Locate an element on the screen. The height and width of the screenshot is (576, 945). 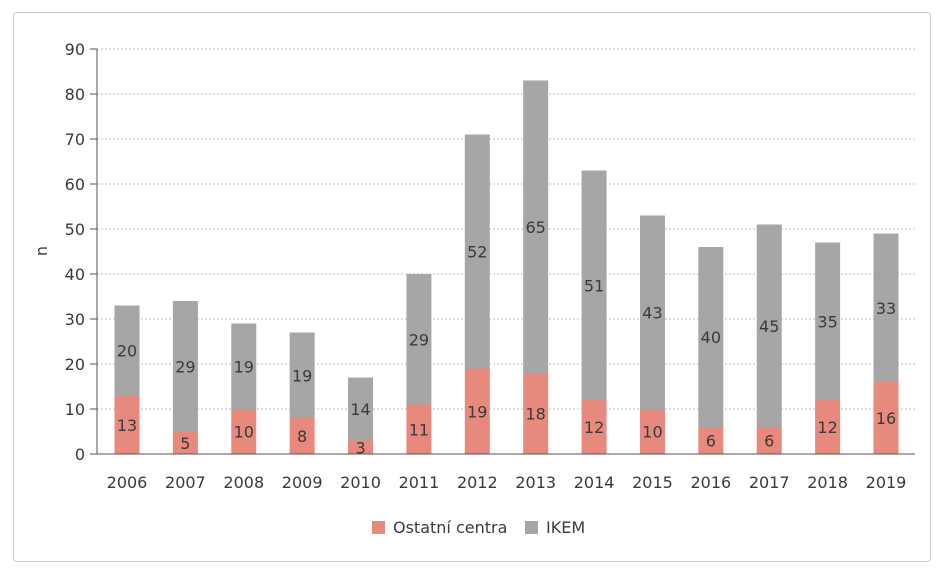
y-tick-label: 60 is located at coordinates (75, 184).